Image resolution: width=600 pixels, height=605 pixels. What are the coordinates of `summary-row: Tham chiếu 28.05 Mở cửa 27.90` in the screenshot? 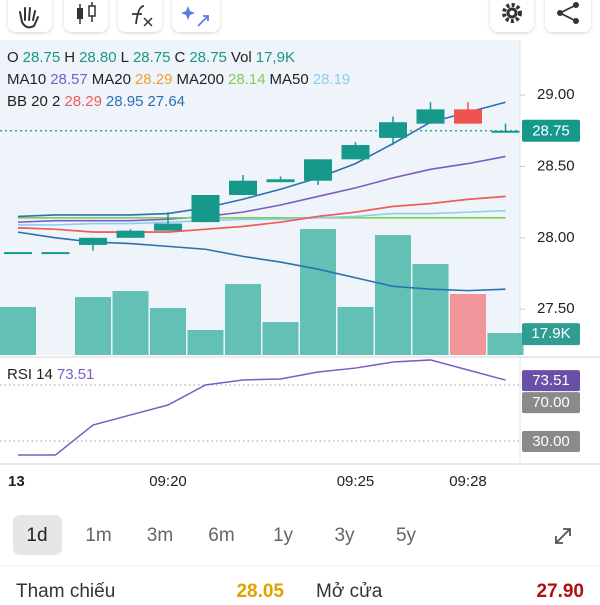 It's located at (300, 591).